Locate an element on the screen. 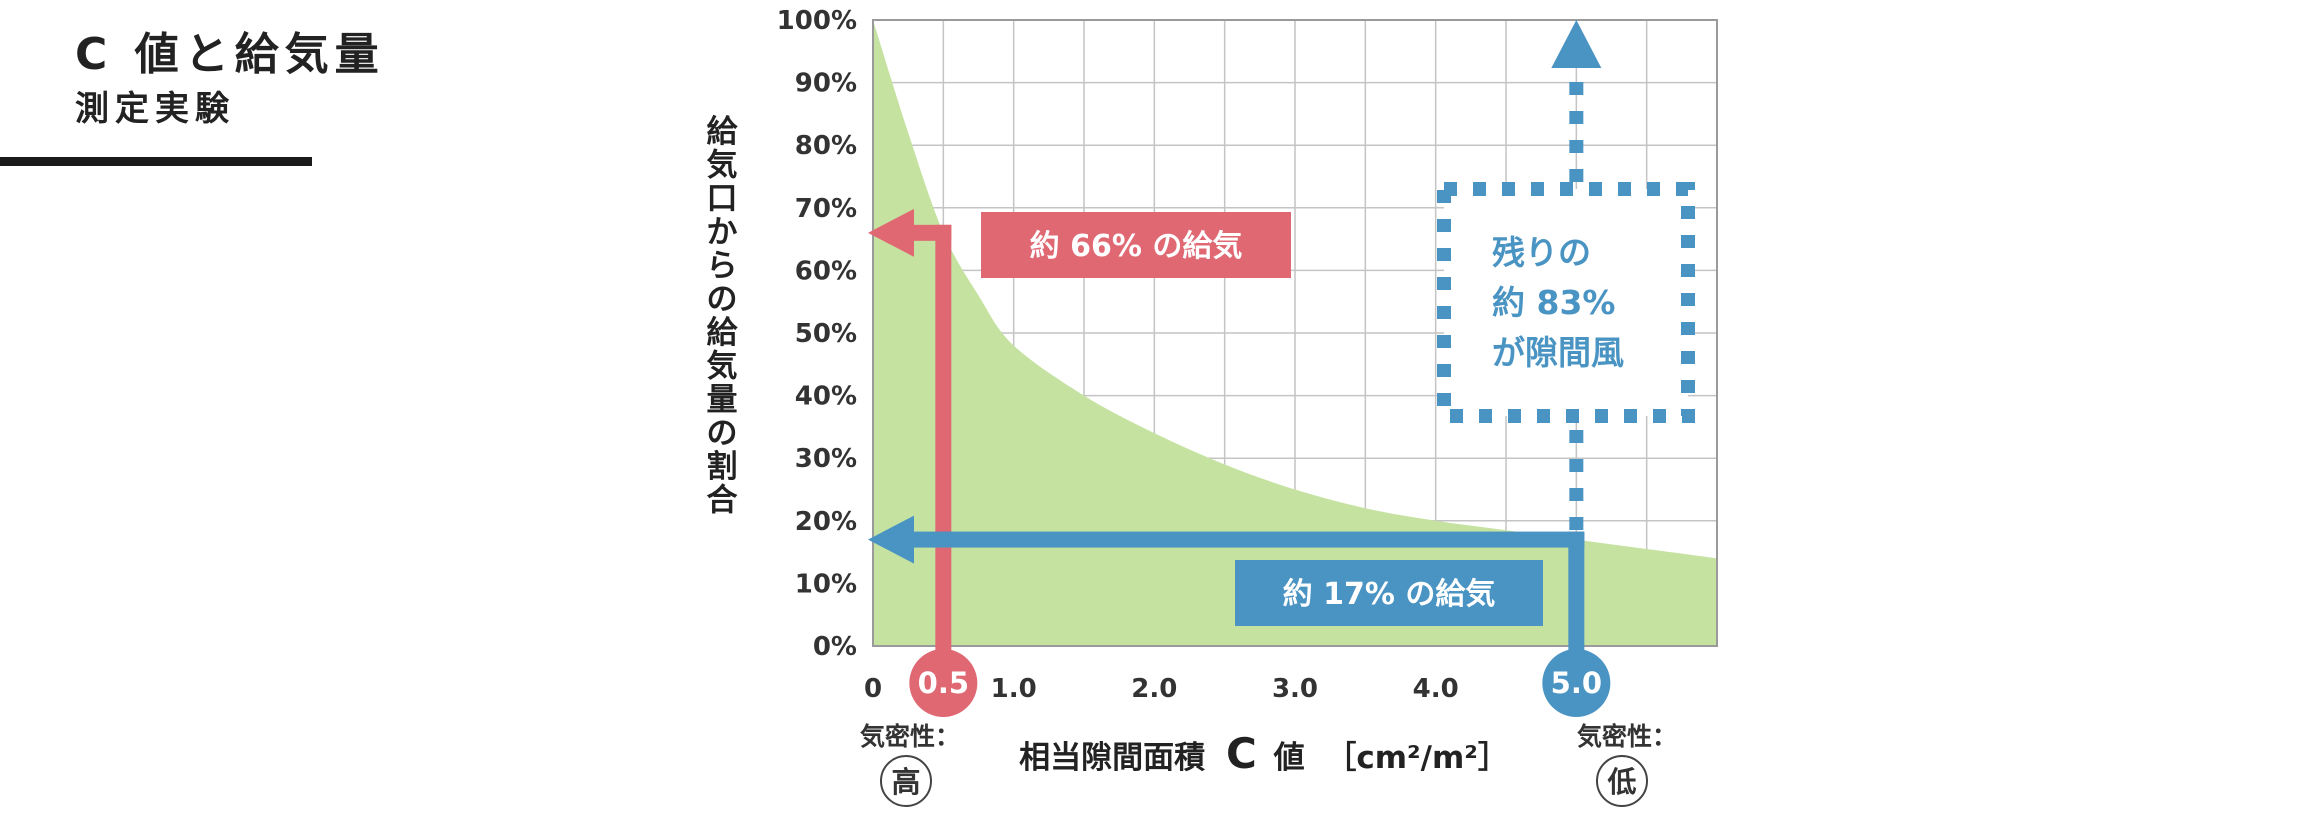 The width and height of the screenshot is (2320, 826). airtightness-label-high: 気密性： is located at coordinates (910, 736).